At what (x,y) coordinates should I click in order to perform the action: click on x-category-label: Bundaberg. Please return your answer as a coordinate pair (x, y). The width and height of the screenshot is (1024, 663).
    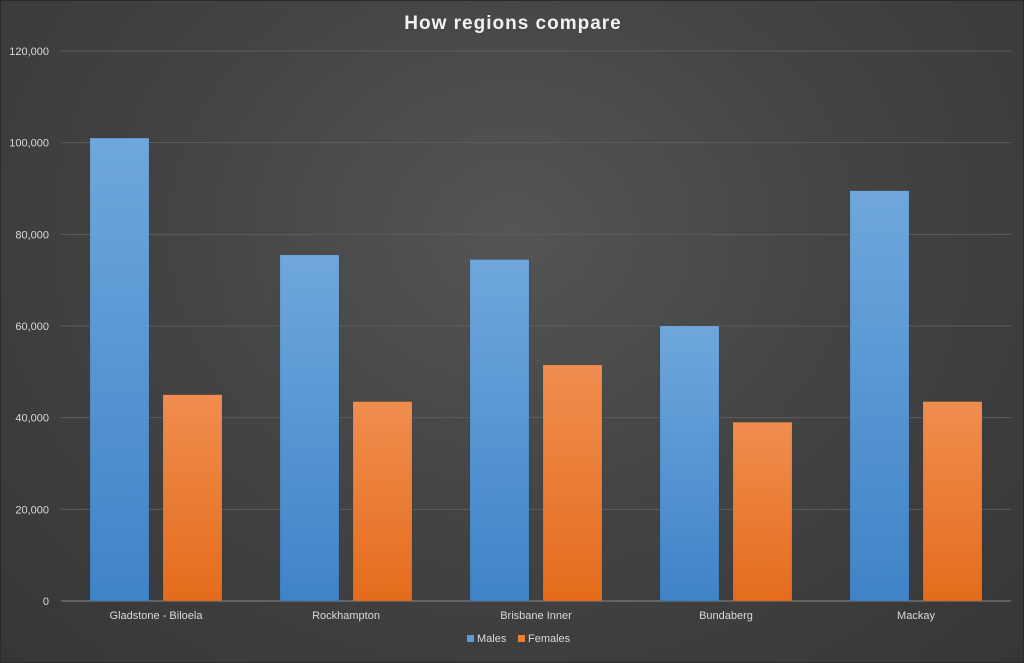
    Looking at the image, I should click on (726, 616).